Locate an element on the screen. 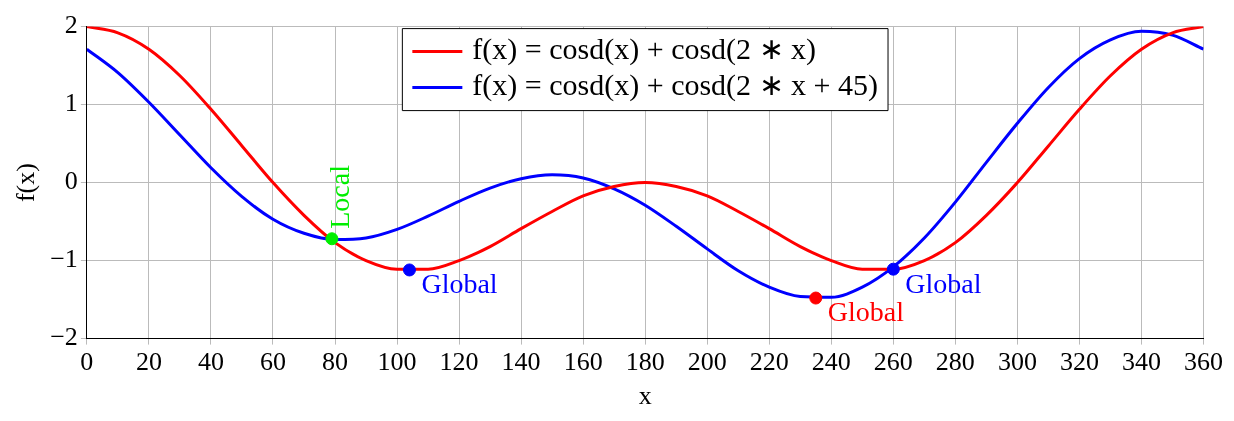 The image size is (1234, 421). x-tick-label: 260 is located at coordinates (893, 362).